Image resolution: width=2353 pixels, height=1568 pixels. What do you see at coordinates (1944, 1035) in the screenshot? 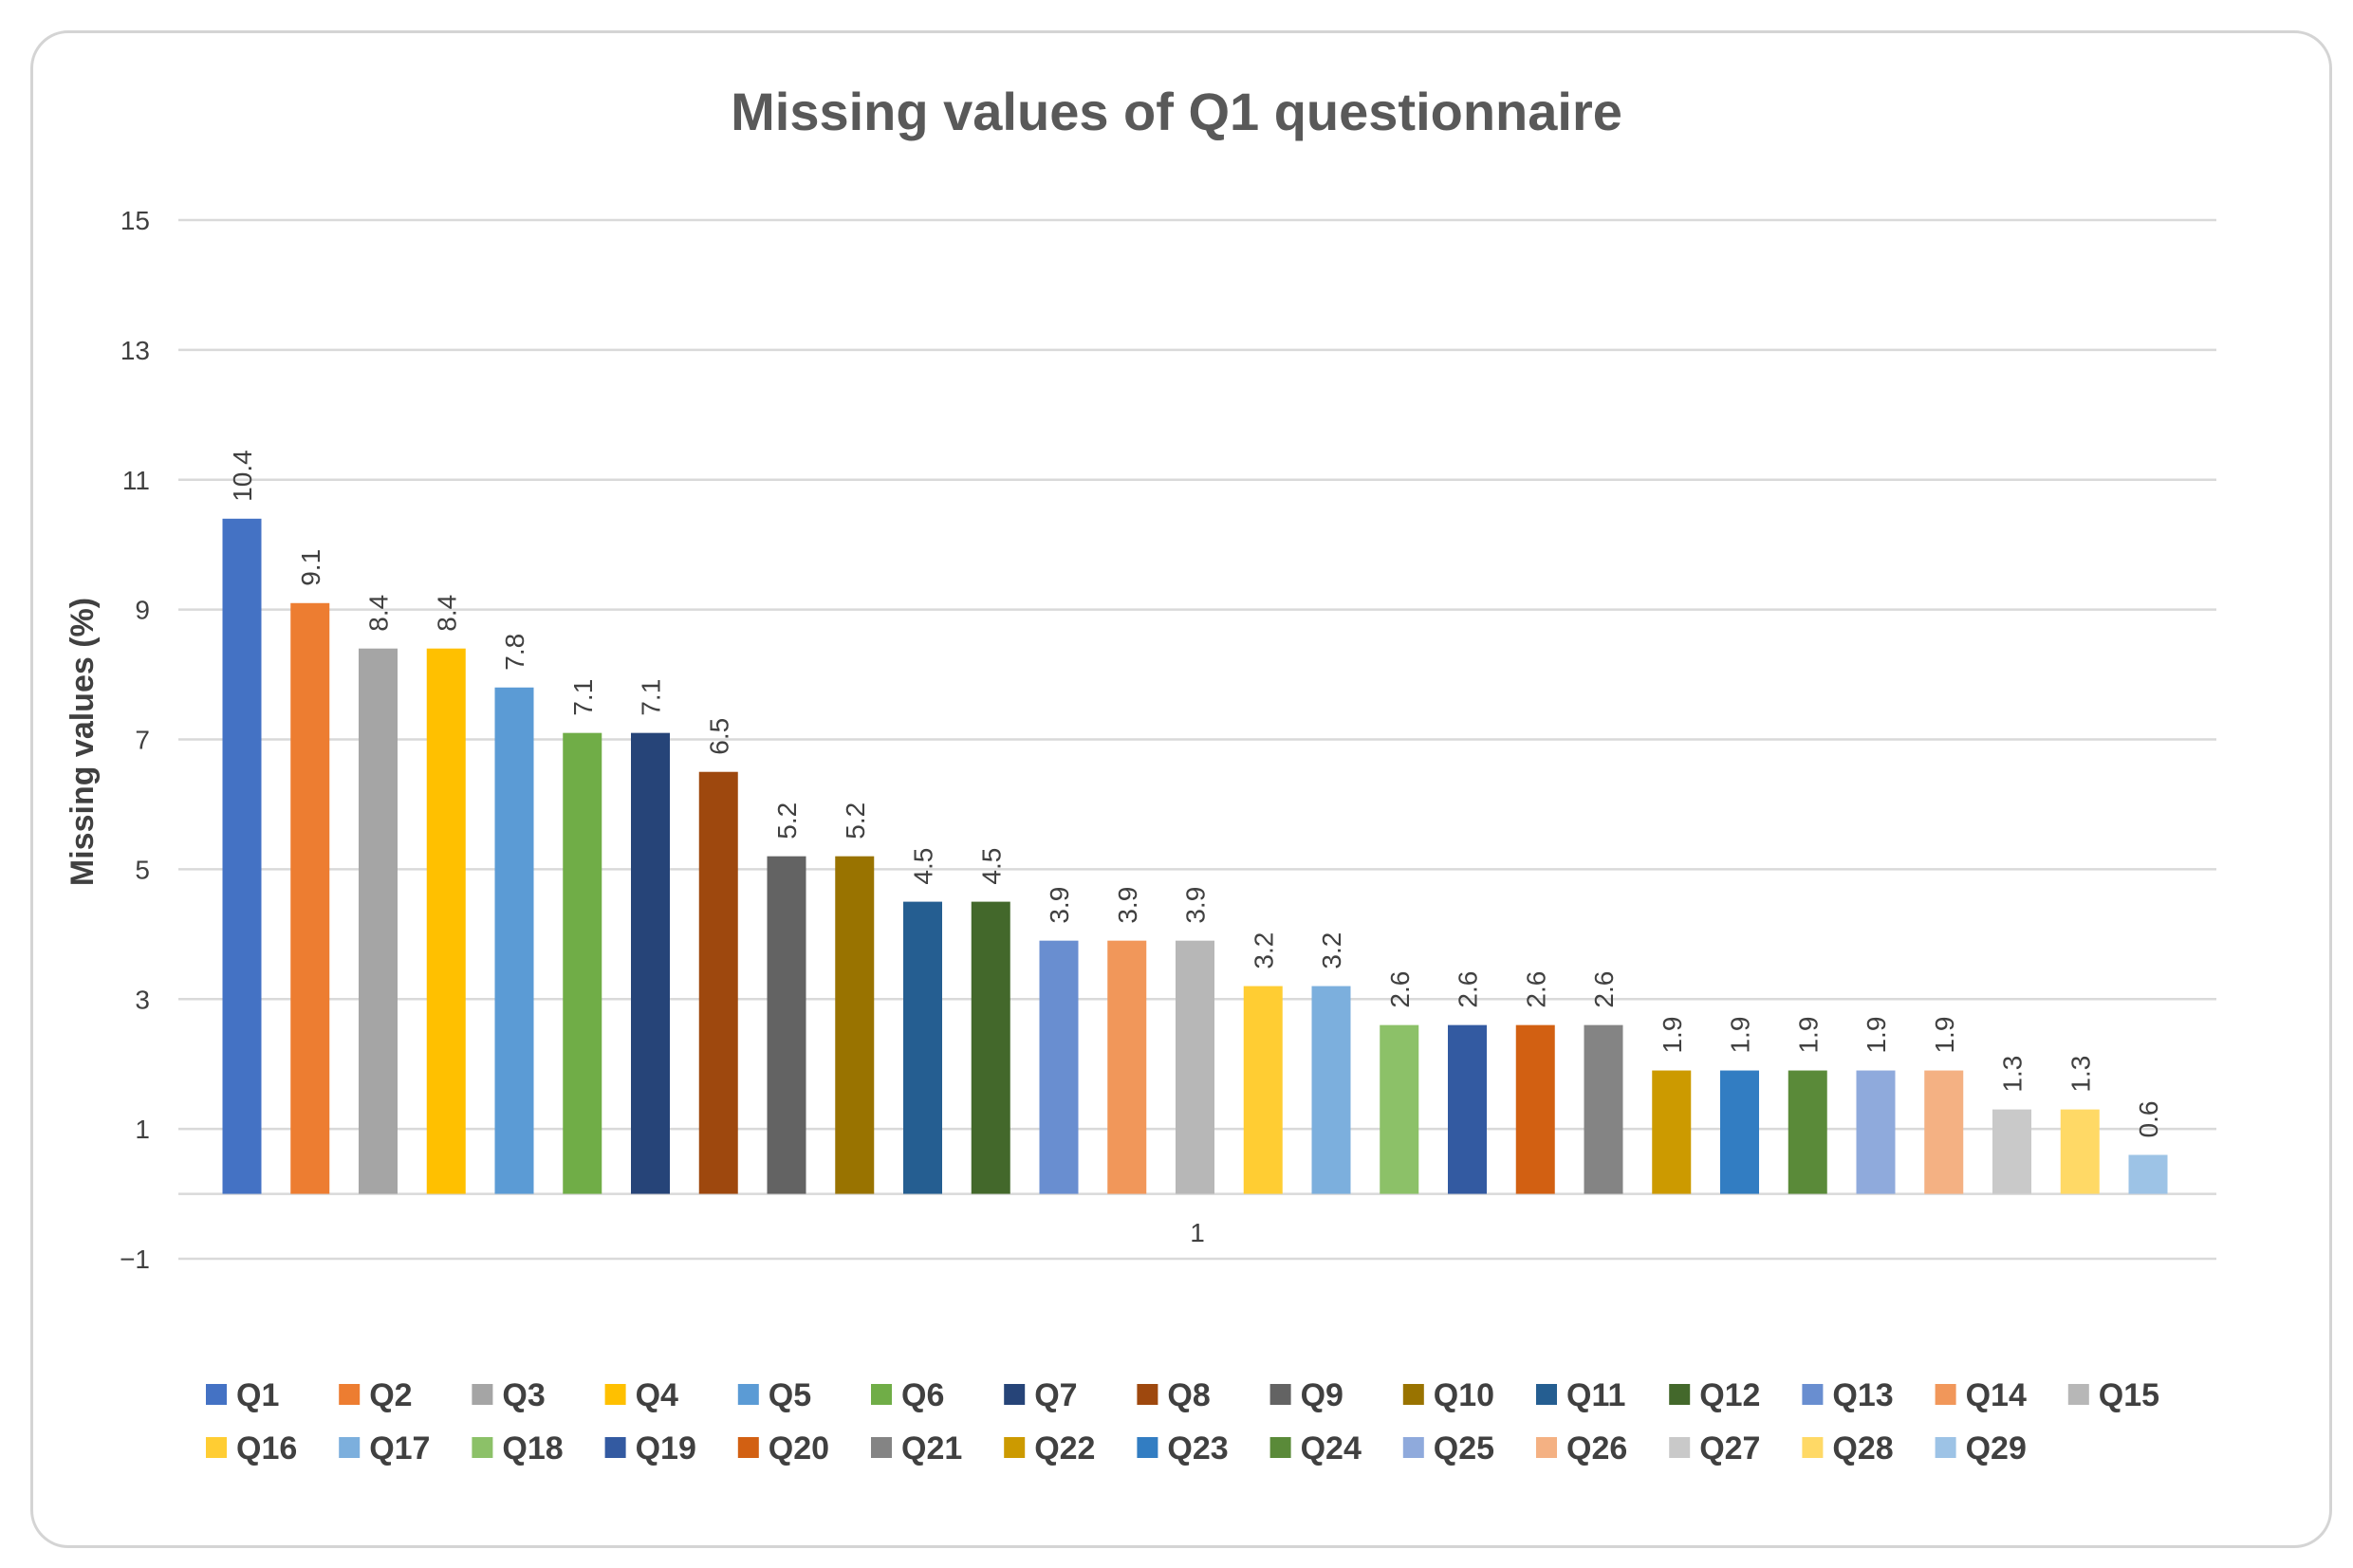
I see `data-label-q26: 1.9` at bounding box center [1944, 1035].